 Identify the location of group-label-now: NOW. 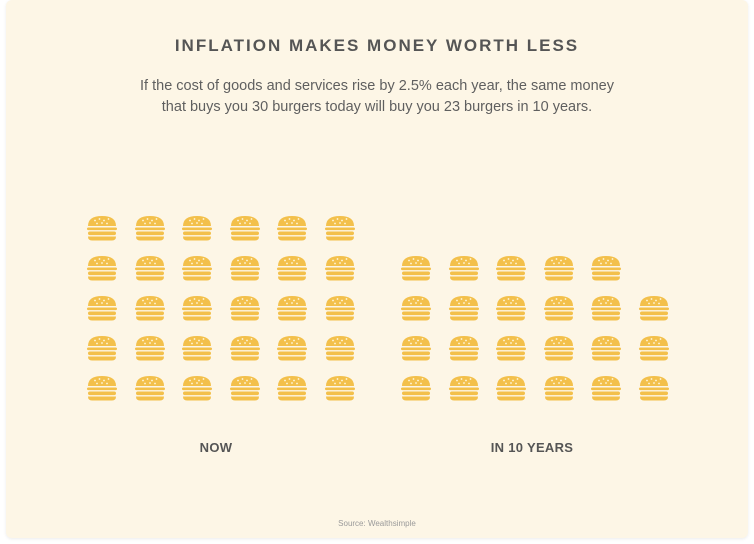
(216, 447).